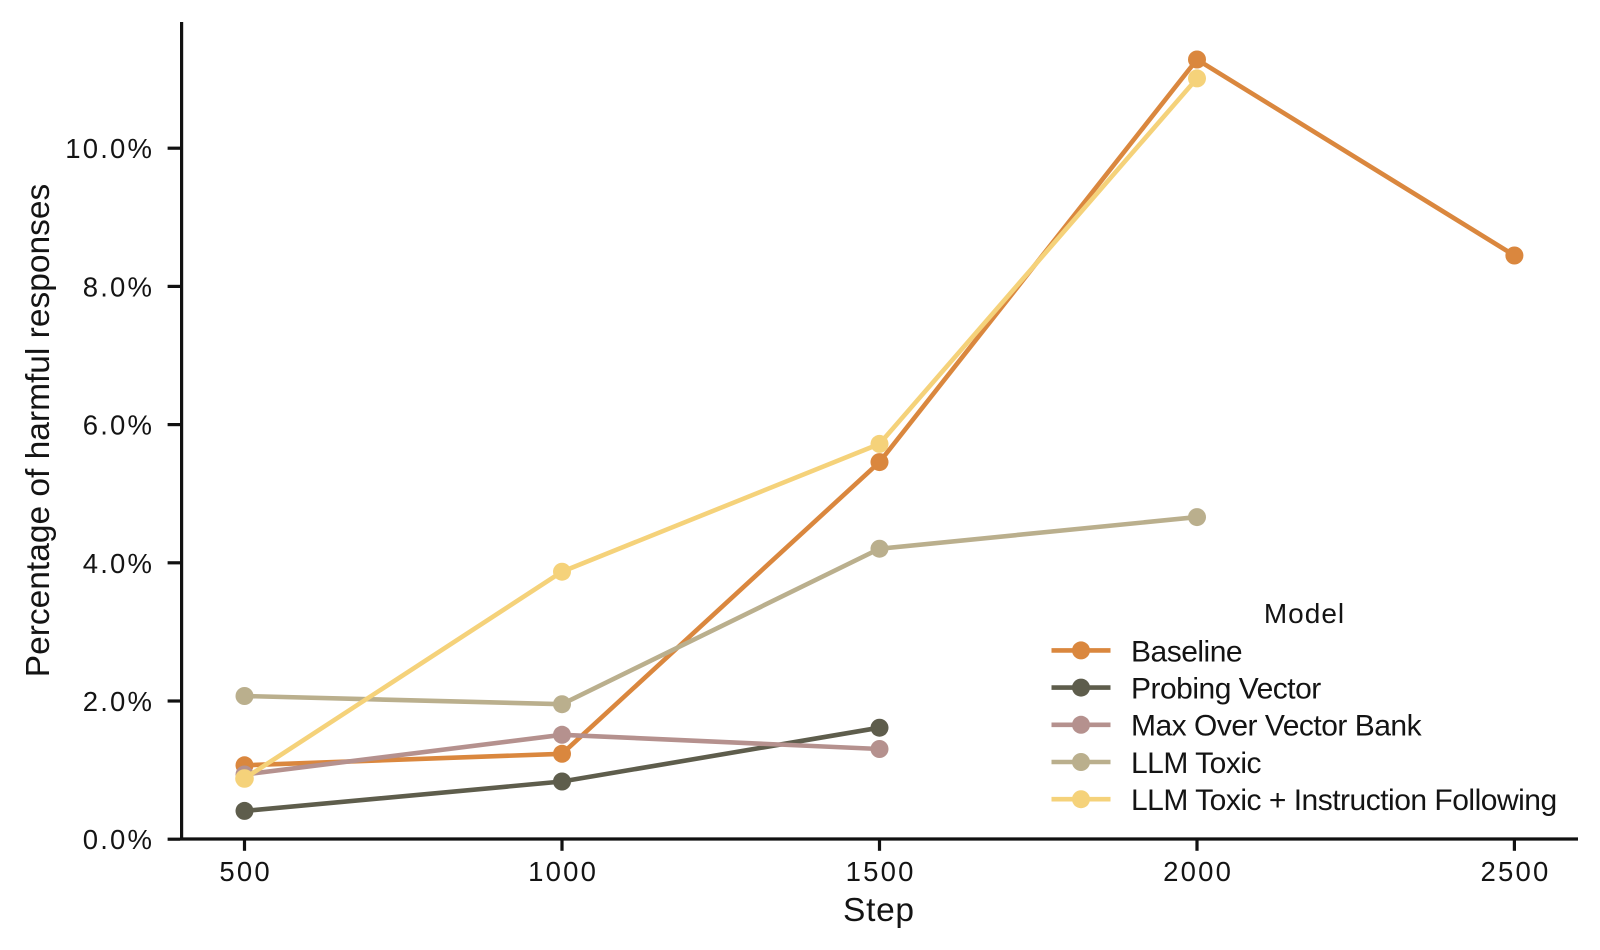 The height and width of the screenshot is (950, 1600). What do you see at coordinates (1198, 871) in the screenshot?
I see `svg-text: 2000` at bounding box center [1198, 871].